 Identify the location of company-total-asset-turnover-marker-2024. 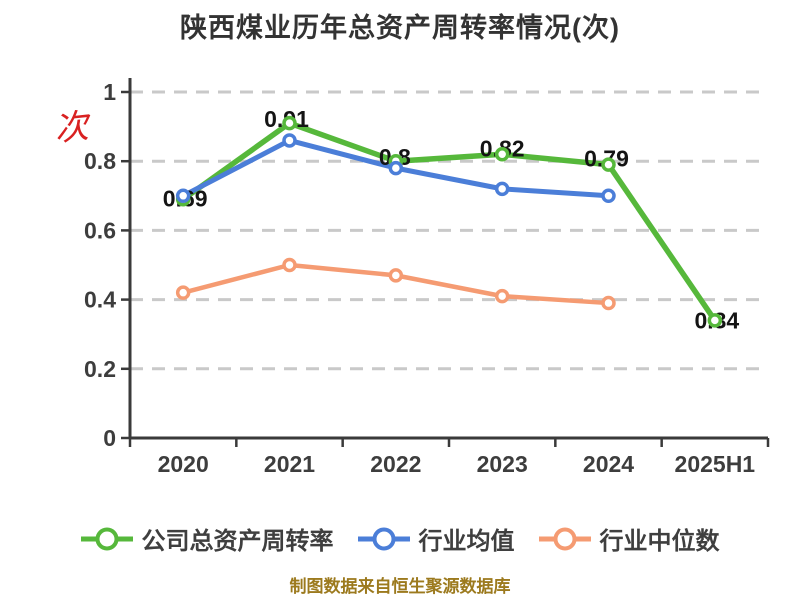
(608, 164).